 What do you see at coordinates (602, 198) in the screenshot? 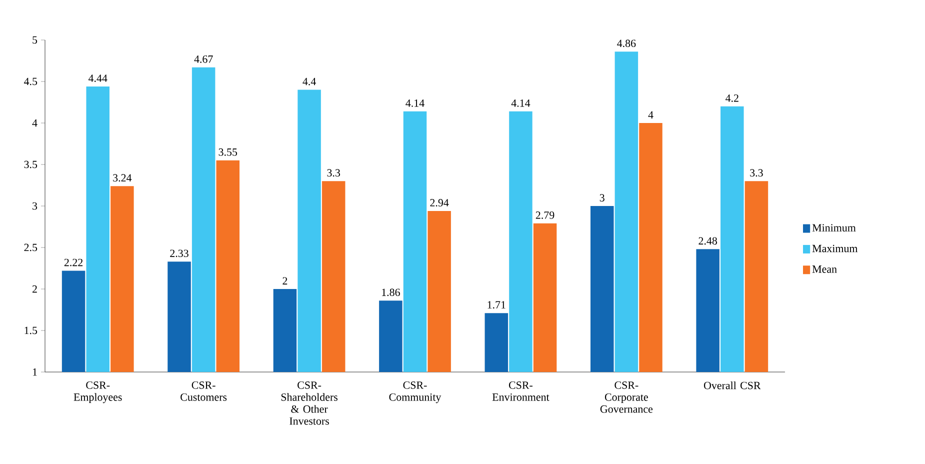
I see `data-label: 3` at bounding box center [602, 198].